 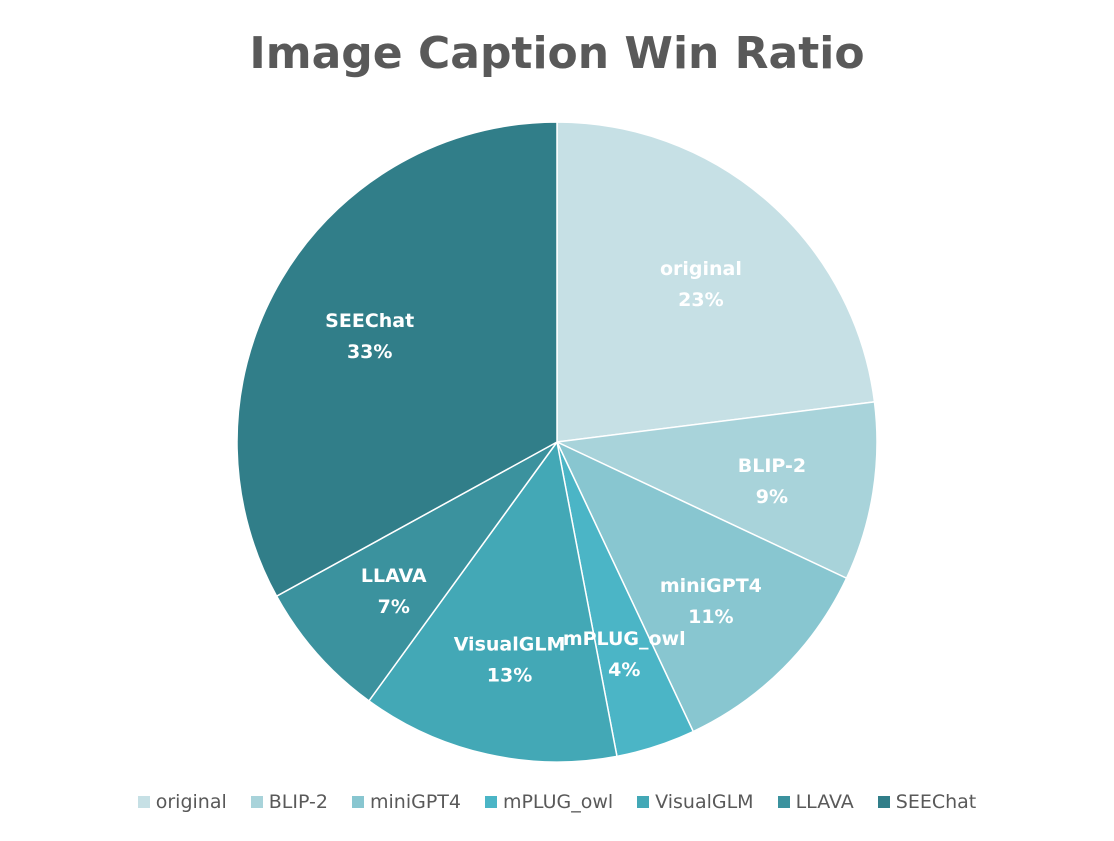 I want to click on pie-slice-original, so click(x=716, y=282).